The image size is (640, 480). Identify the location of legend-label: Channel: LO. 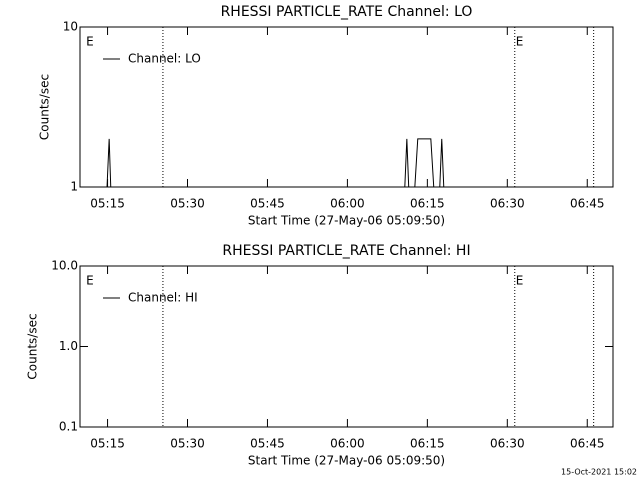
(164, 59).